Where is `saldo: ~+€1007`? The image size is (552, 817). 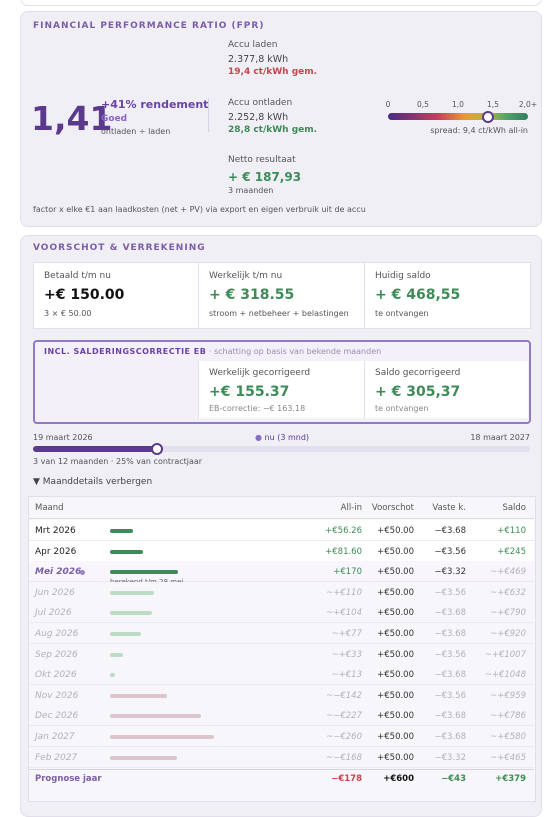
saldo: ~+€1007 is located at coordinates (505, 654).